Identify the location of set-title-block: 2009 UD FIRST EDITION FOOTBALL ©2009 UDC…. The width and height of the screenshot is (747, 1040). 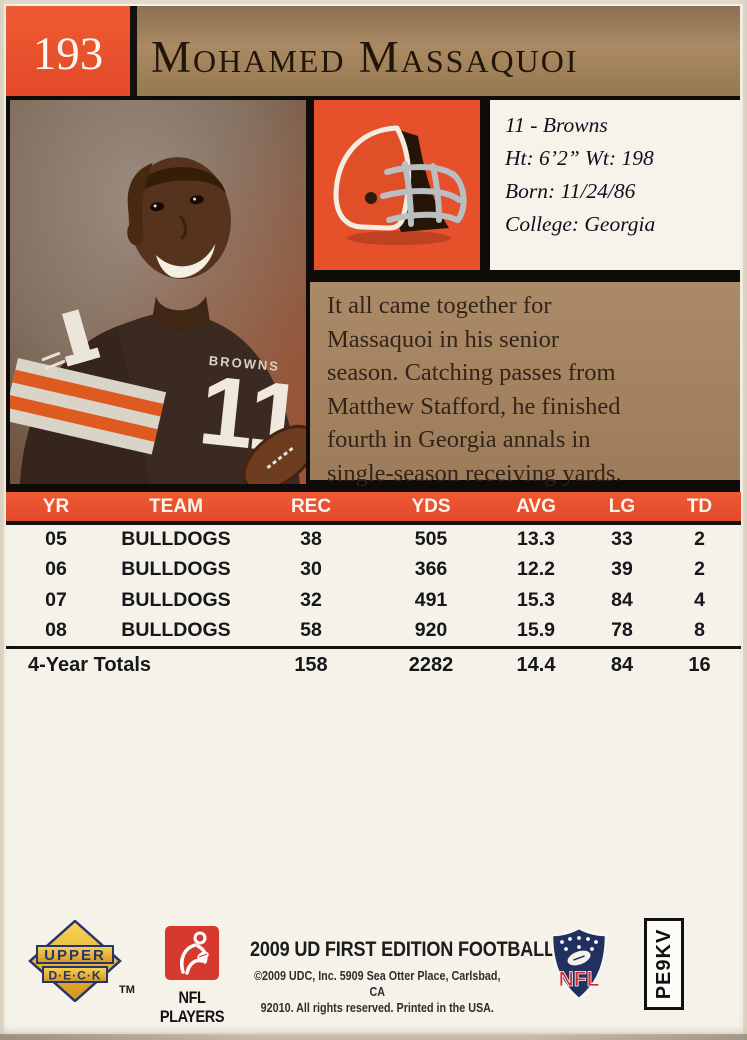
(402, 977).